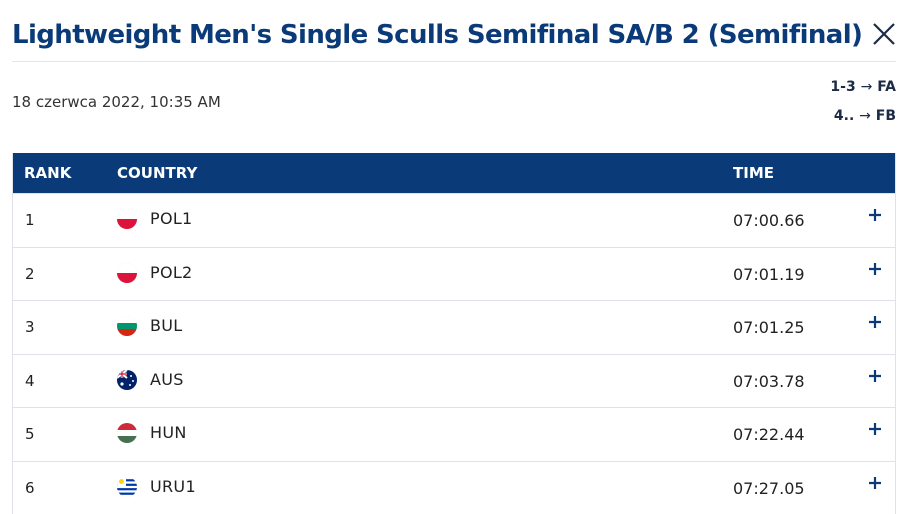  What do you see at coordinates (171, 218) in the screenshot?
I see `country-cell: POL1` at bounding box center [171, 218].